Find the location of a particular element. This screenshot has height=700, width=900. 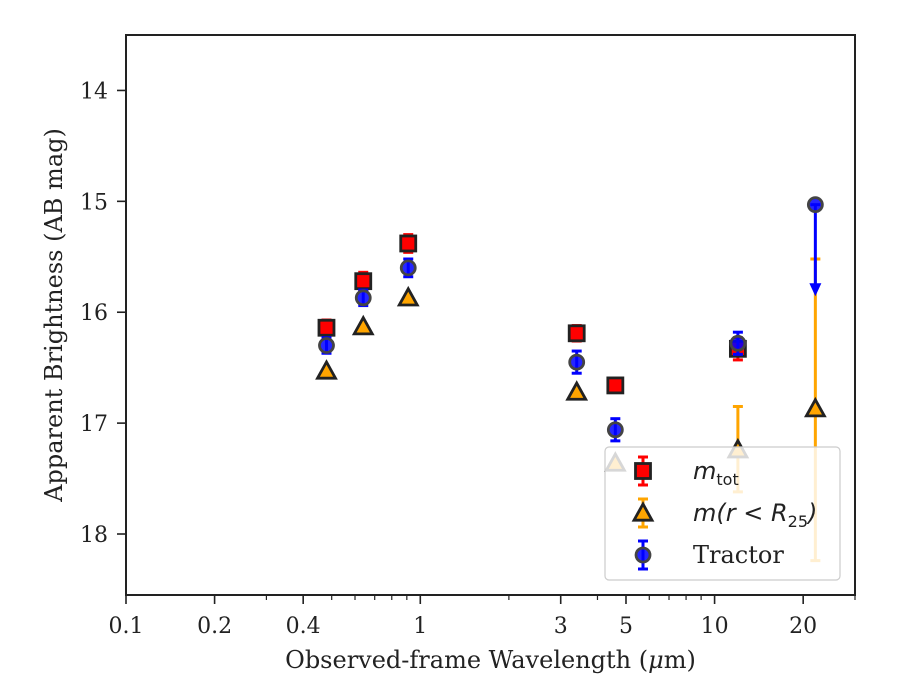

y-axis-label: Apparent Brightness (AB mag) is located at coordinates (54, 315).